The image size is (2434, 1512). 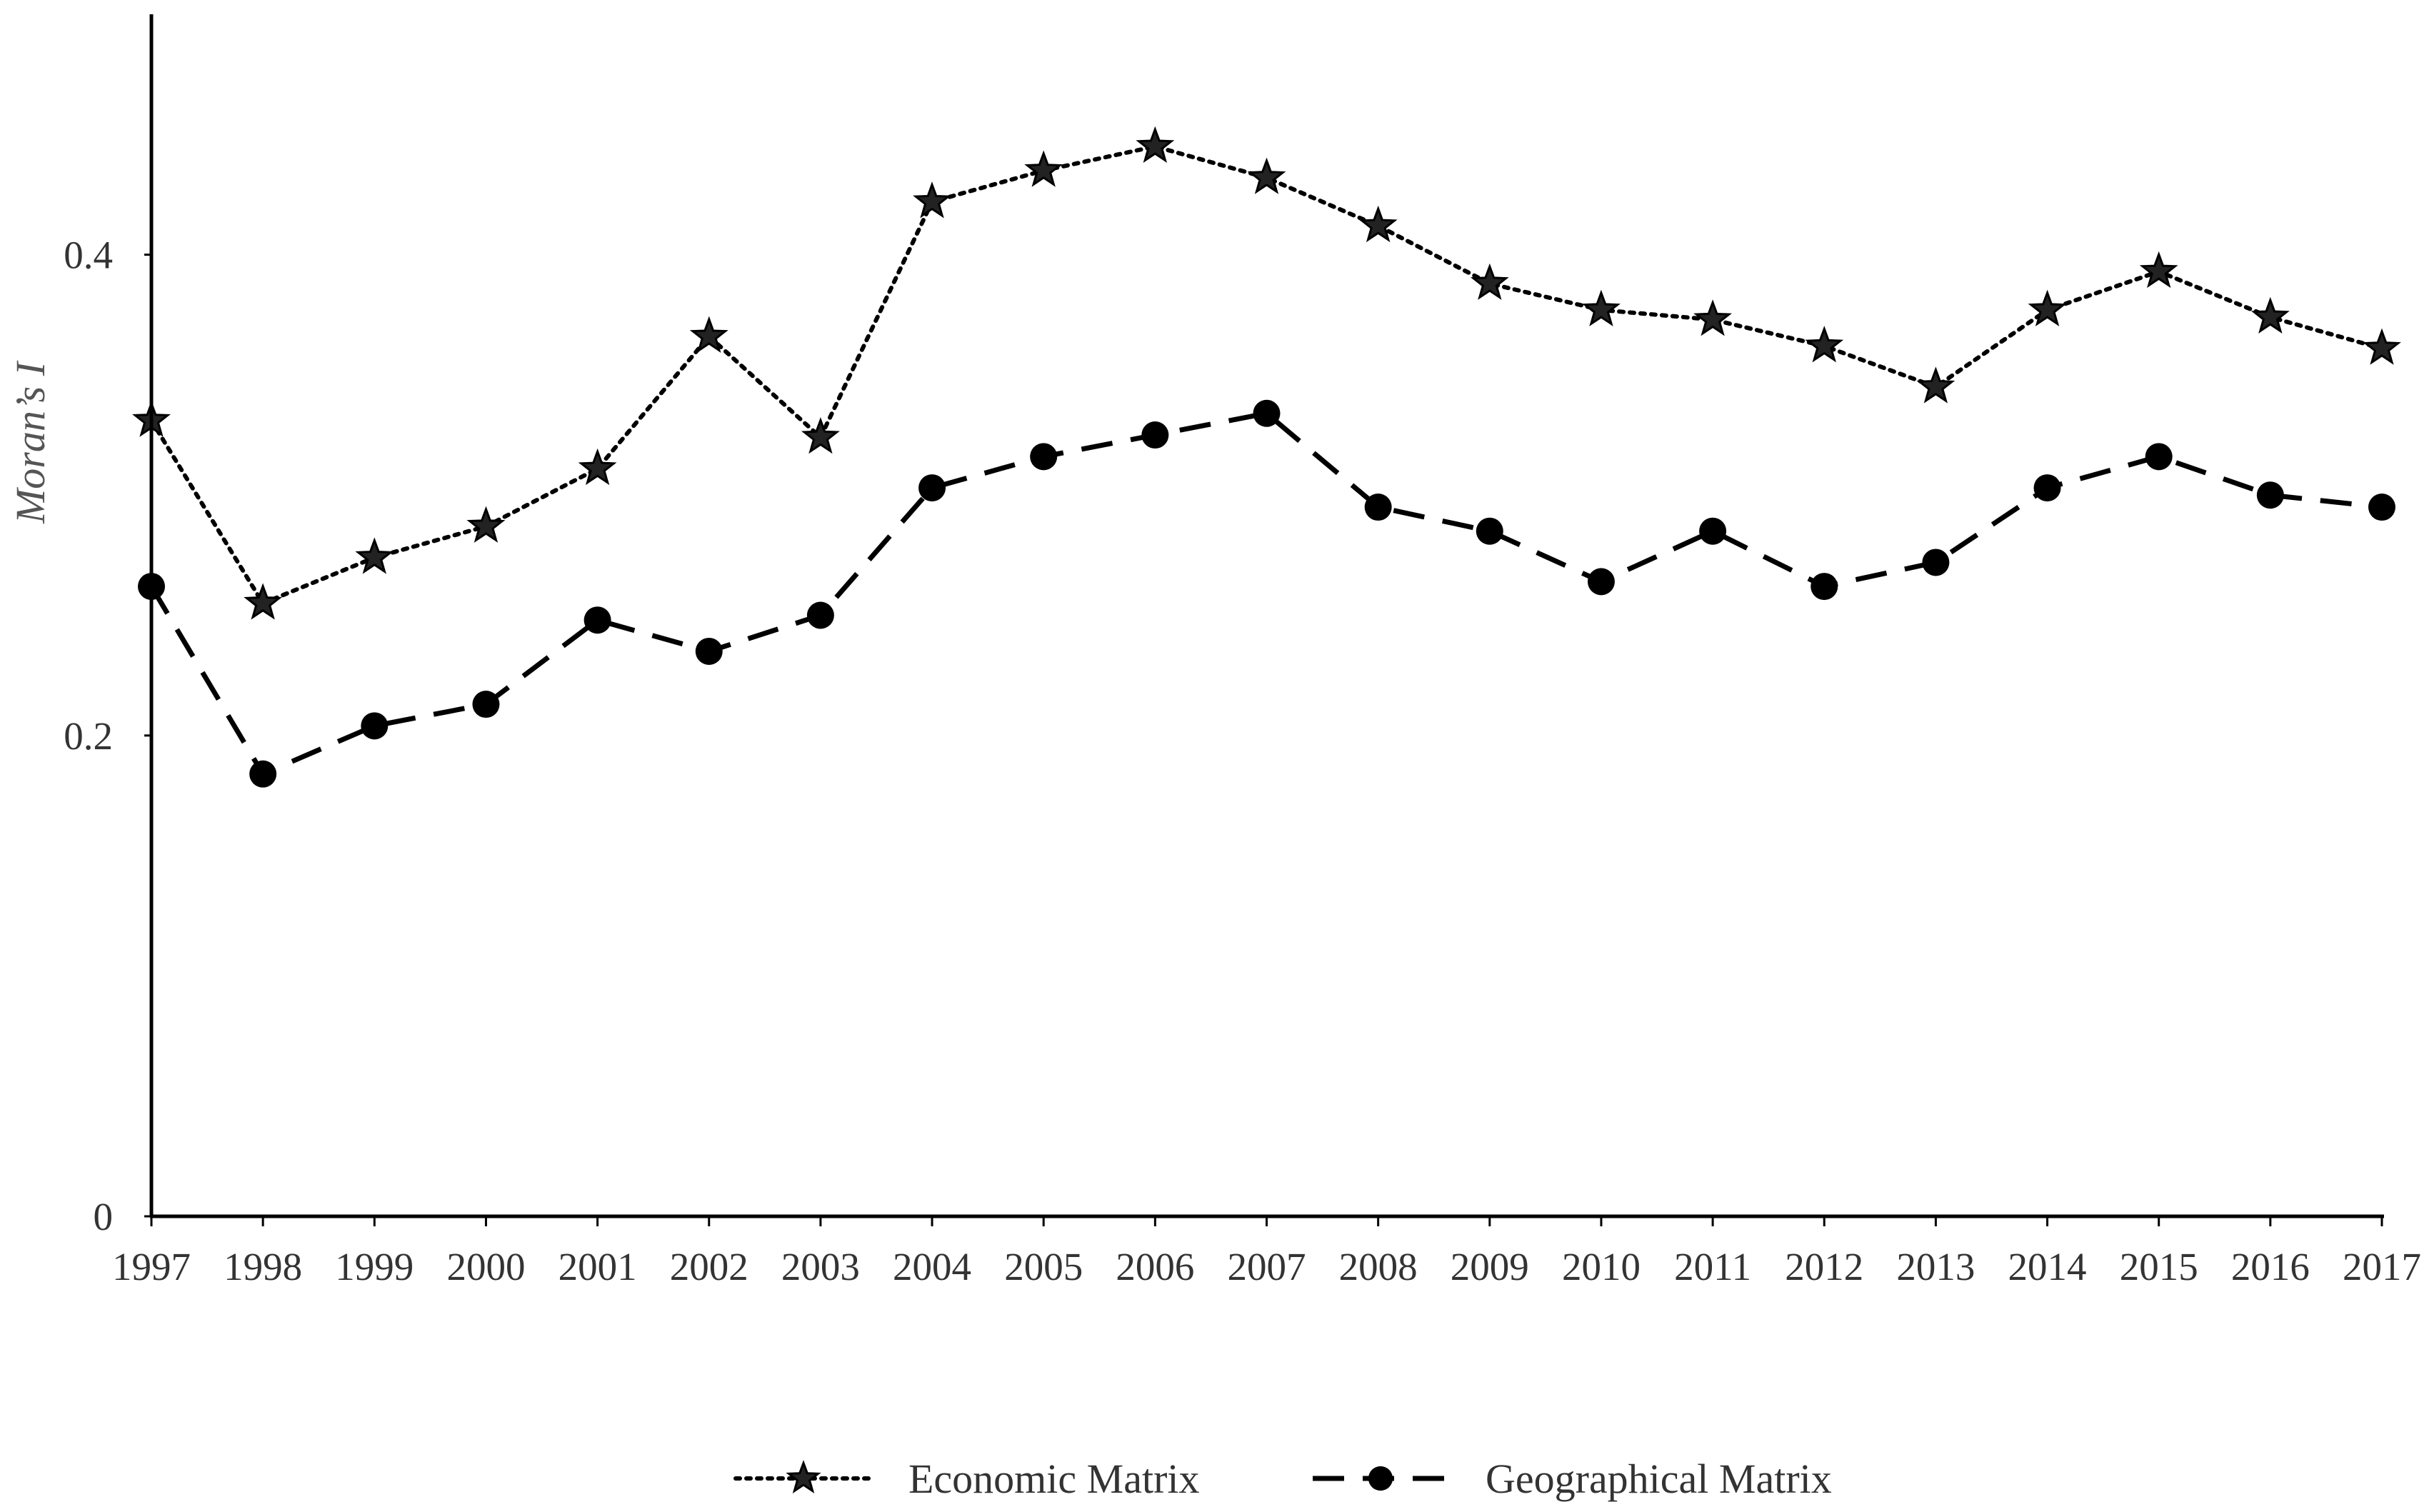 I want to click on x-tick-label: 2005, so click(x=1043, y=1266).